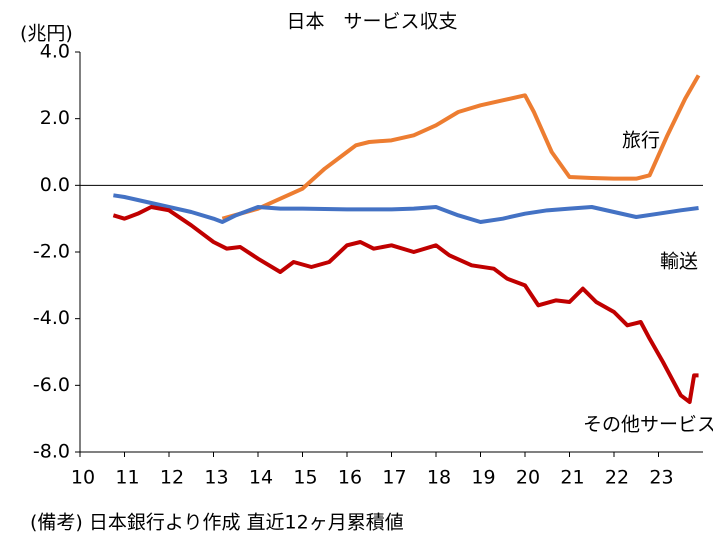 Image resolution: width=713 pixels, height=539 pixels. I want to click on note: (備考) 日本銀行より作成 直近12ヶ月累積値, so click(217, 523).